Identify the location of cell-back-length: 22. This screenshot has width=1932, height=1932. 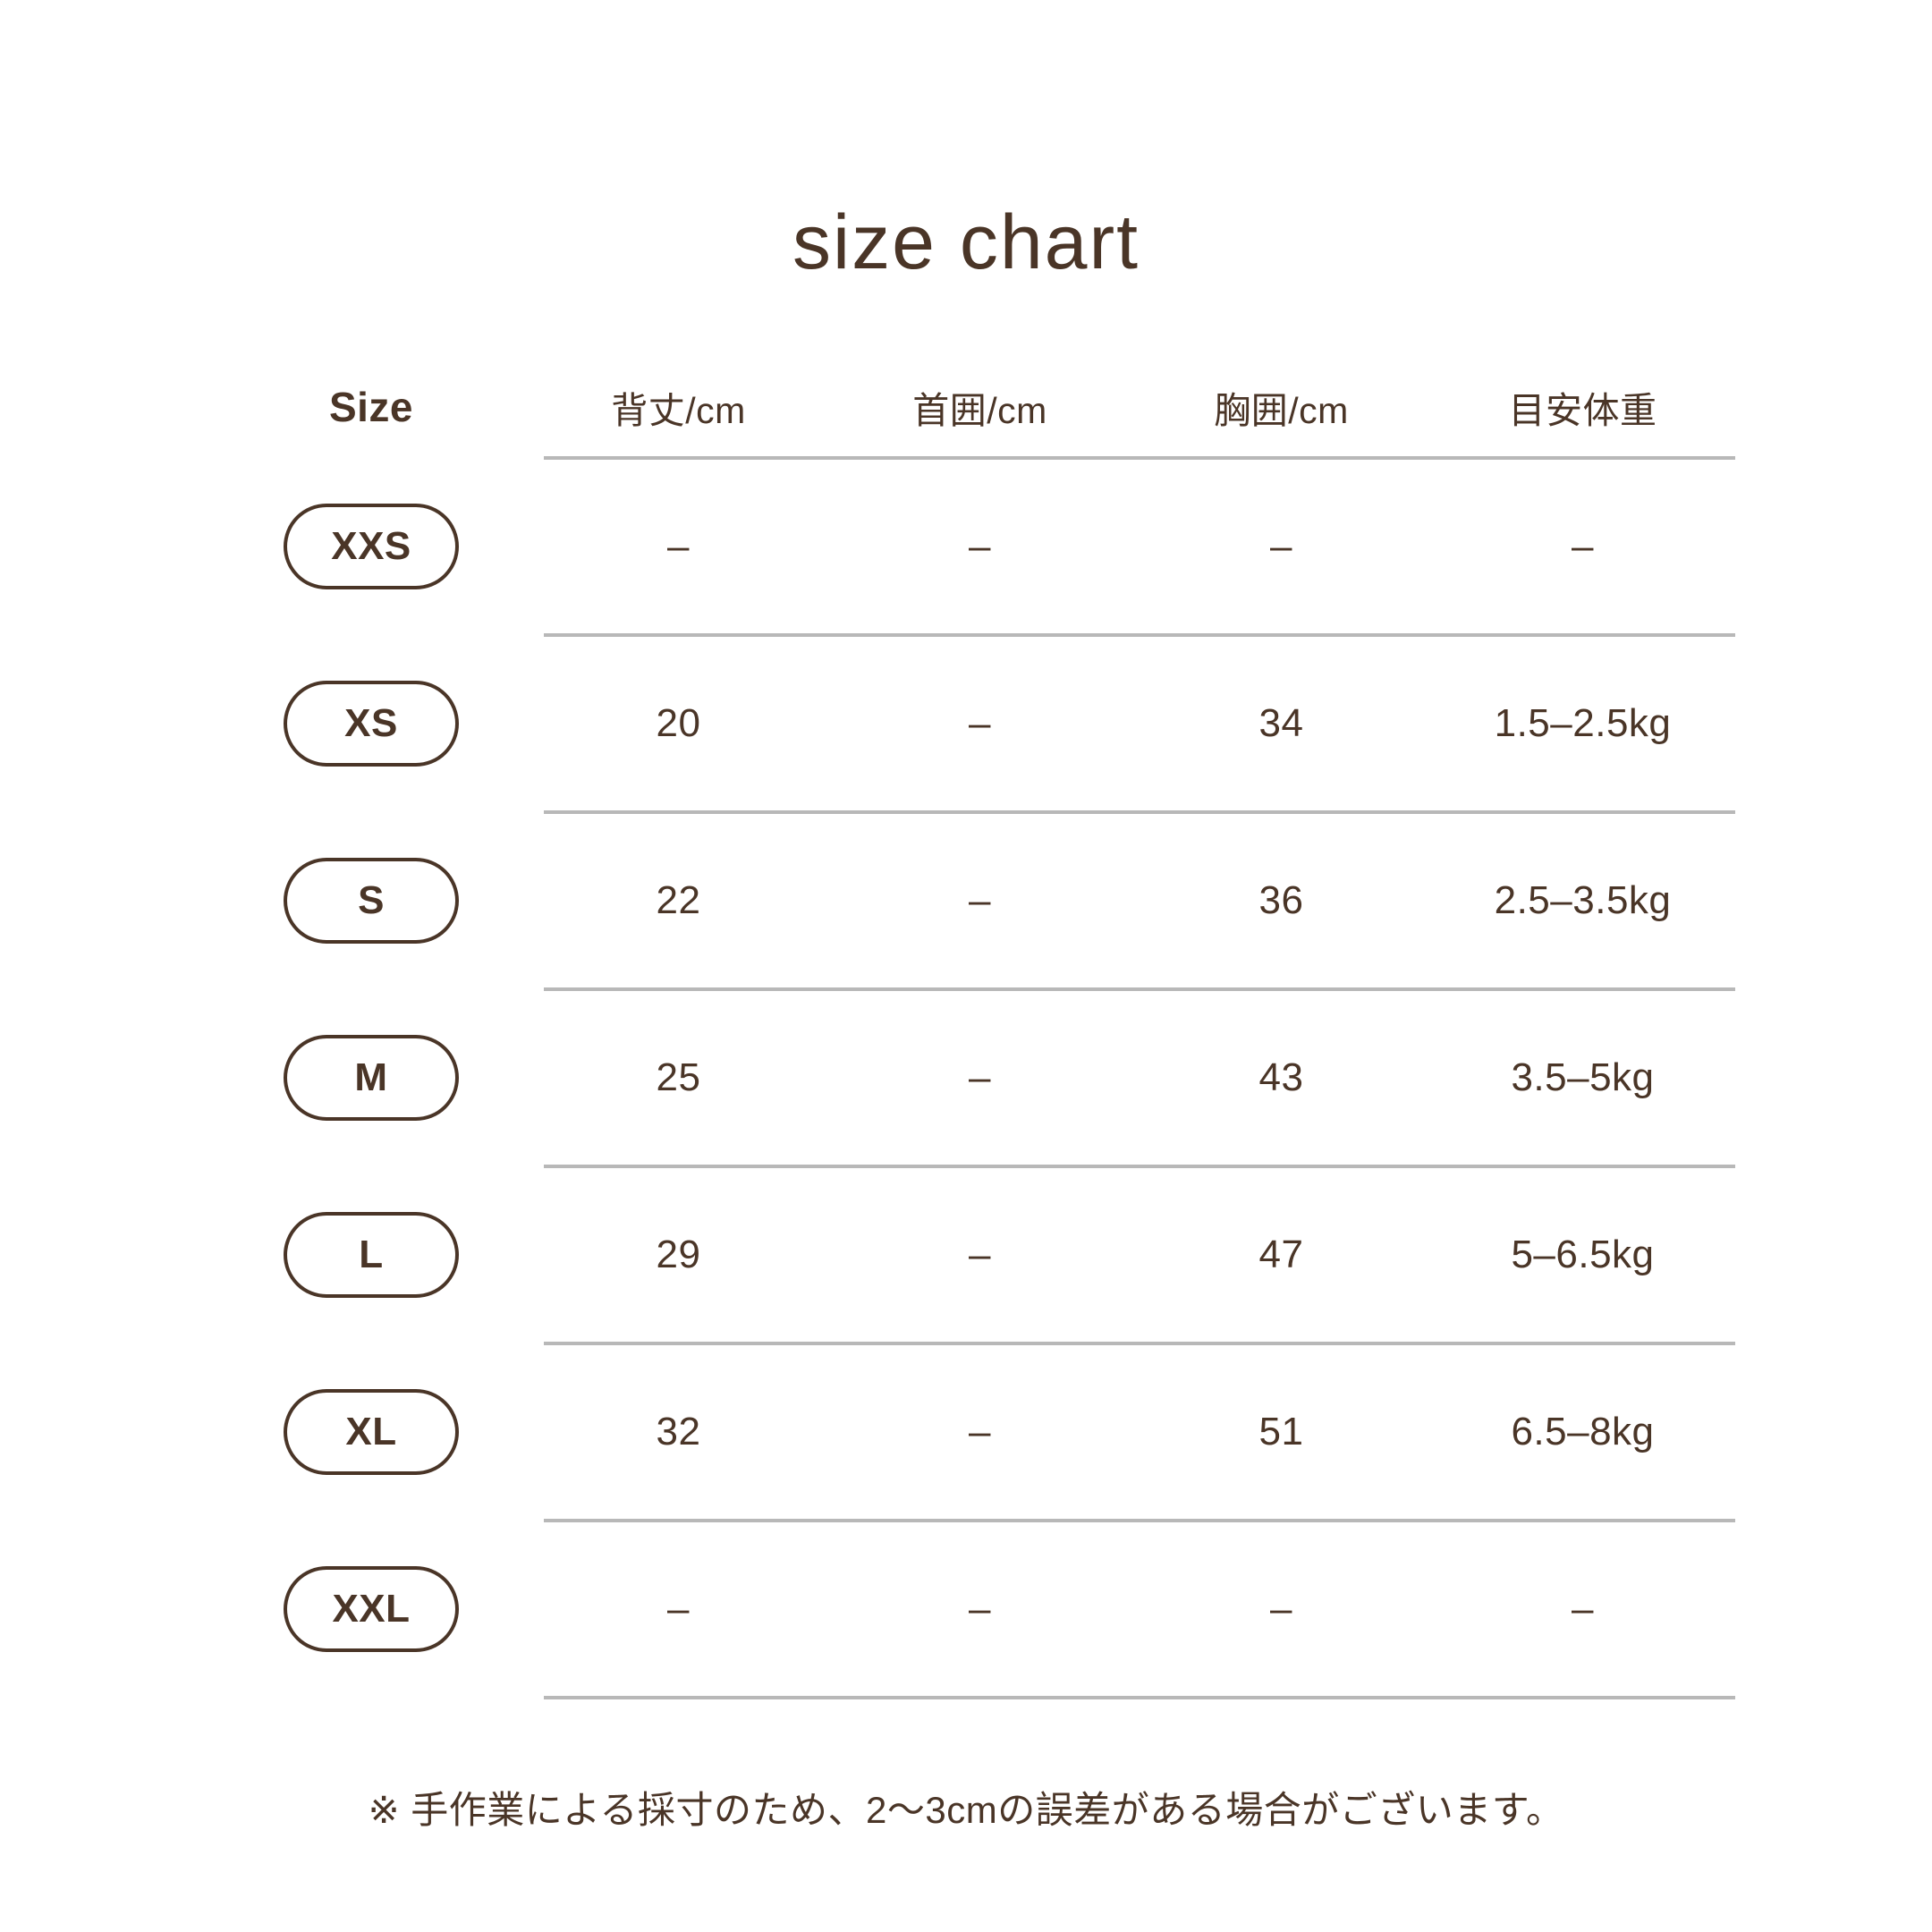
(678, 900).